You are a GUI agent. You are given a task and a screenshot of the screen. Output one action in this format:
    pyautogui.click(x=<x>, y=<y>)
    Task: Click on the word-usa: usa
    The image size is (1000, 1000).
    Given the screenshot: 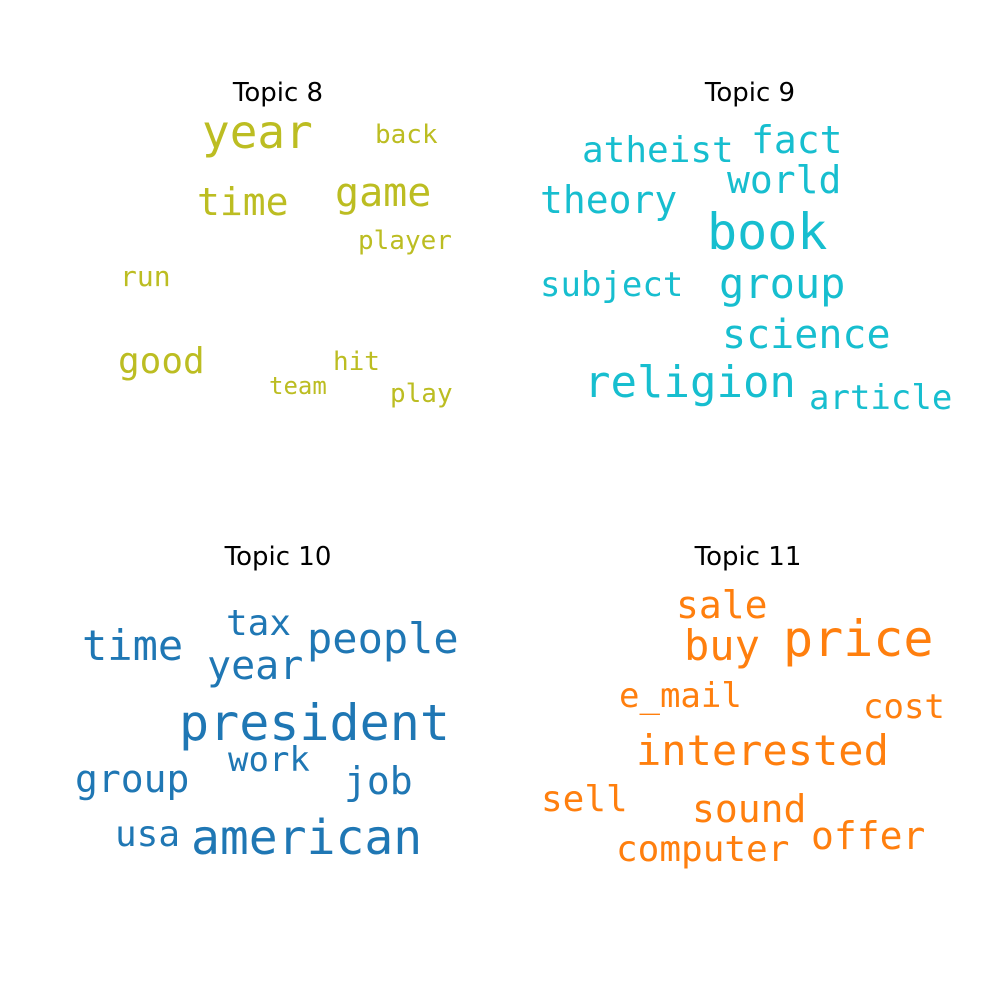 What is the action you would take?
    pyautogui.click(x=148, y=834)
    